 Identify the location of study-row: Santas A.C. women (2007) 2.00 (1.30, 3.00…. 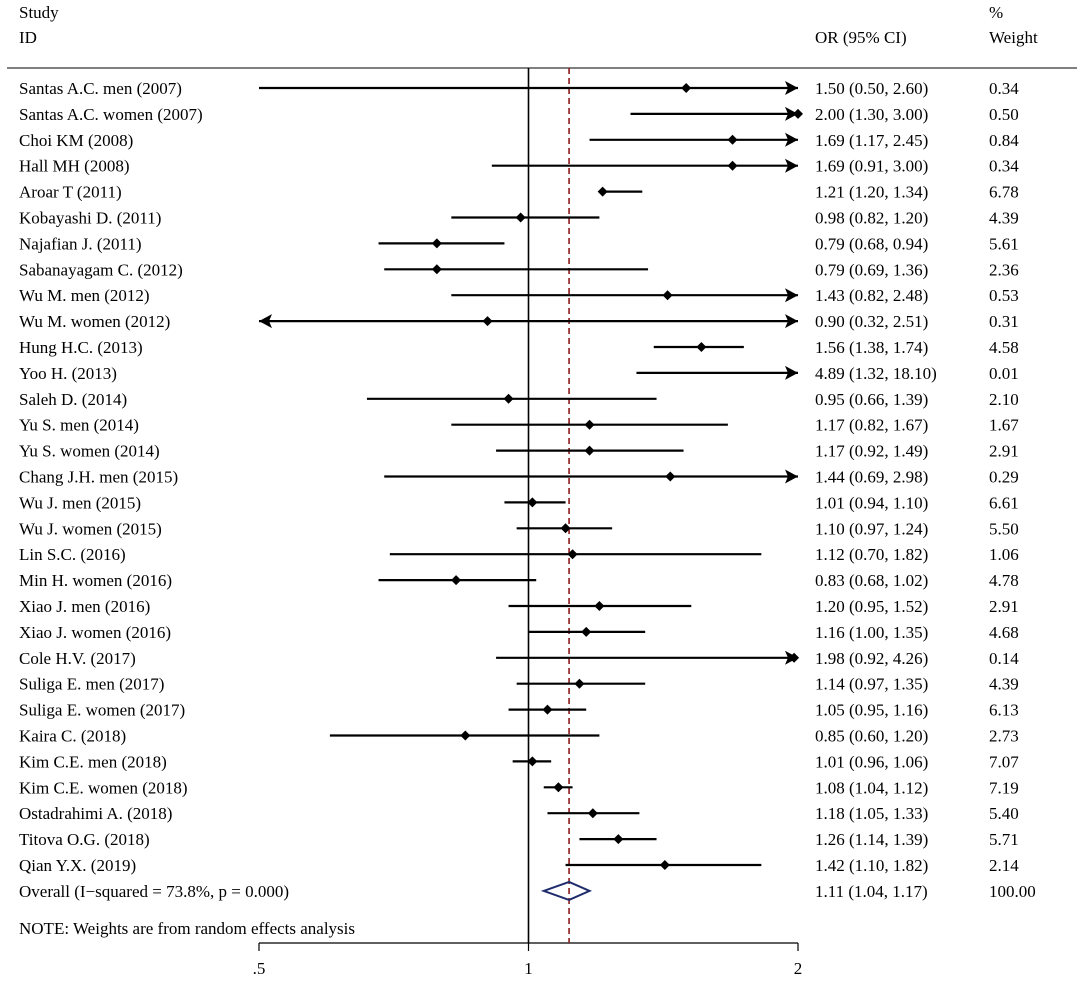
(519, 114).